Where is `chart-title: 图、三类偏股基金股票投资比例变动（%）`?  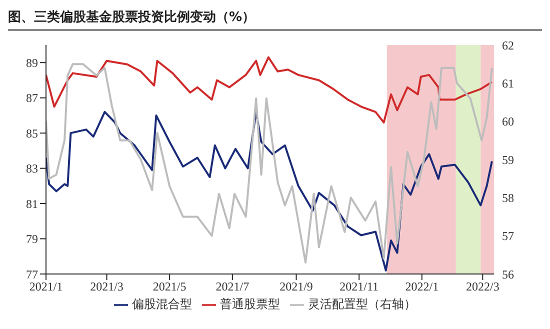 chart-title: 图、三类偏股基金股票投资比例变动（%） is located at coordinates (275, 19).